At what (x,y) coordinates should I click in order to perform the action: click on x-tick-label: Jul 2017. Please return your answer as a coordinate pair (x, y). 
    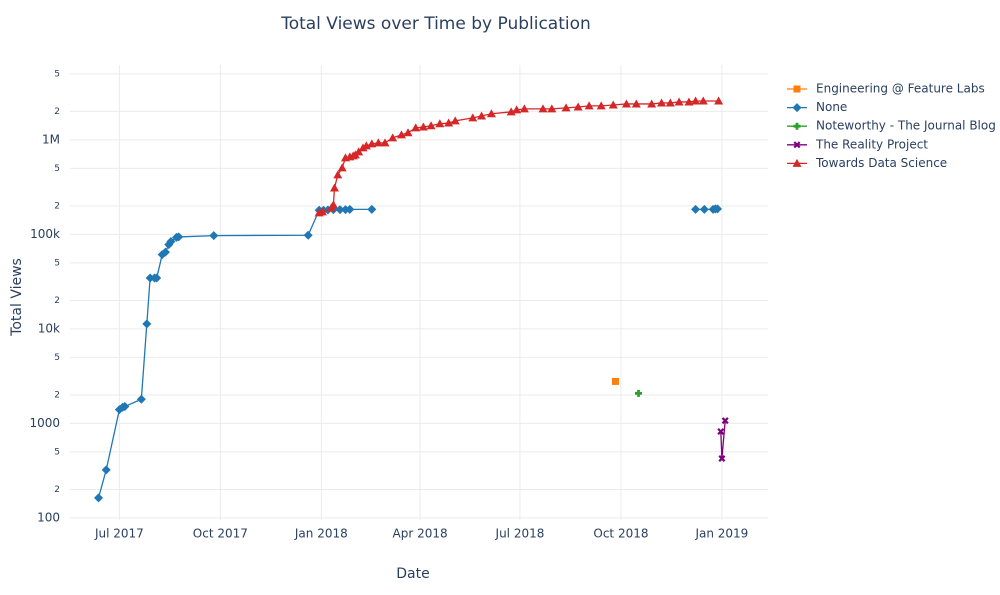
    Looking at the image, I should click on (119, 534).